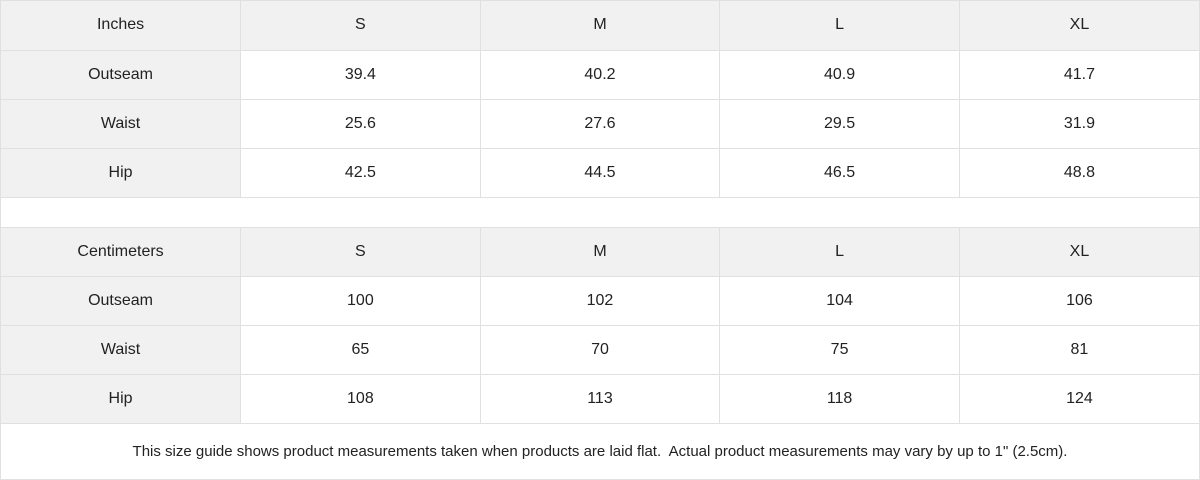 This screenshot has width=1200, height=480. I want to click on table-spacer, so click(600, 212).